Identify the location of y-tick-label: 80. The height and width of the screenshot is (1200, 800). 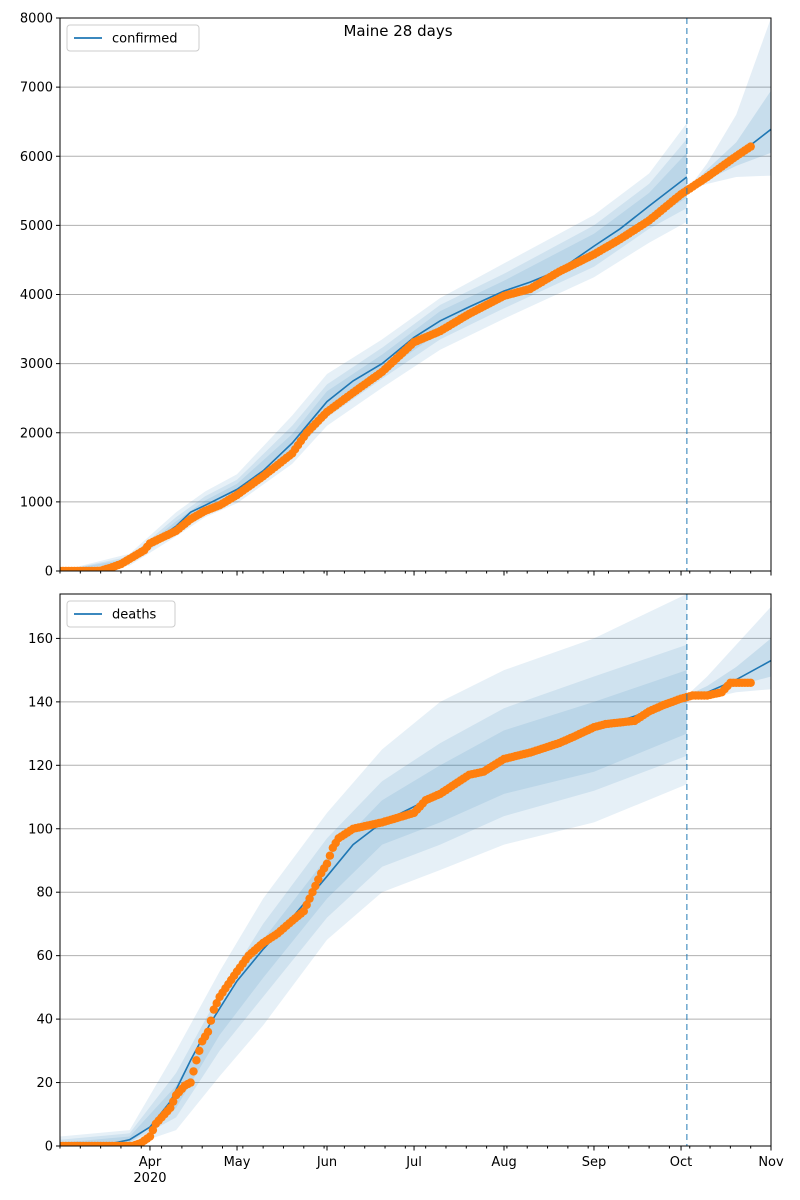
(44, 893).